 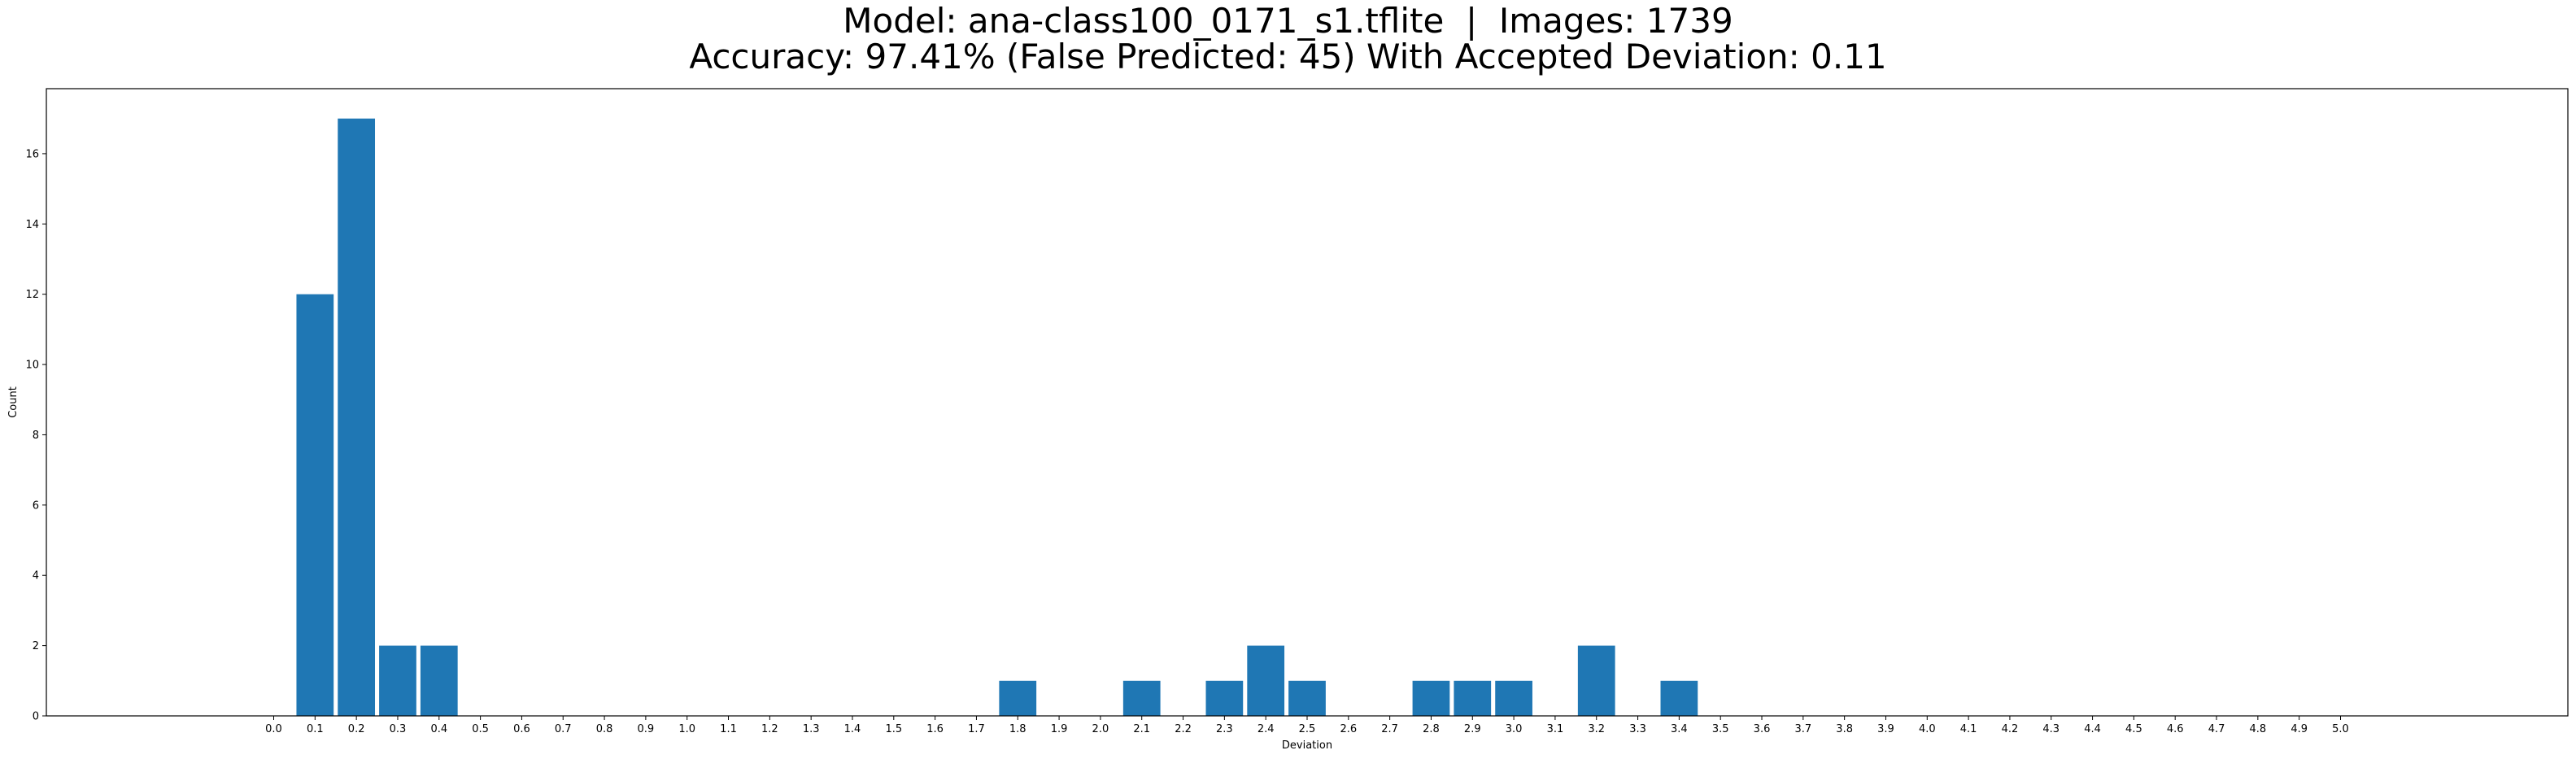 I want to click on x-tick-label: 4.1, so click(x=1968, y=729).